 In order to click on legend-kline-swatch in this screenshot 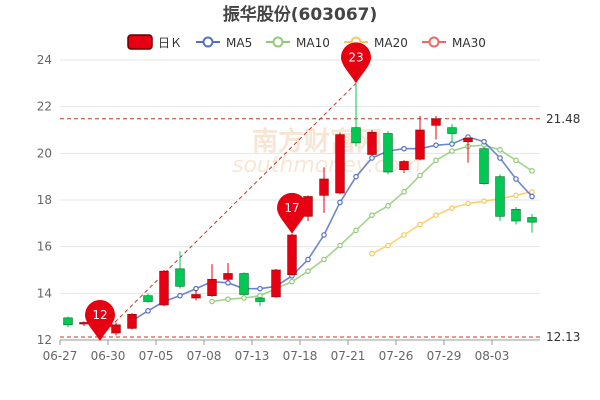, I will do `click(140, 42)`.